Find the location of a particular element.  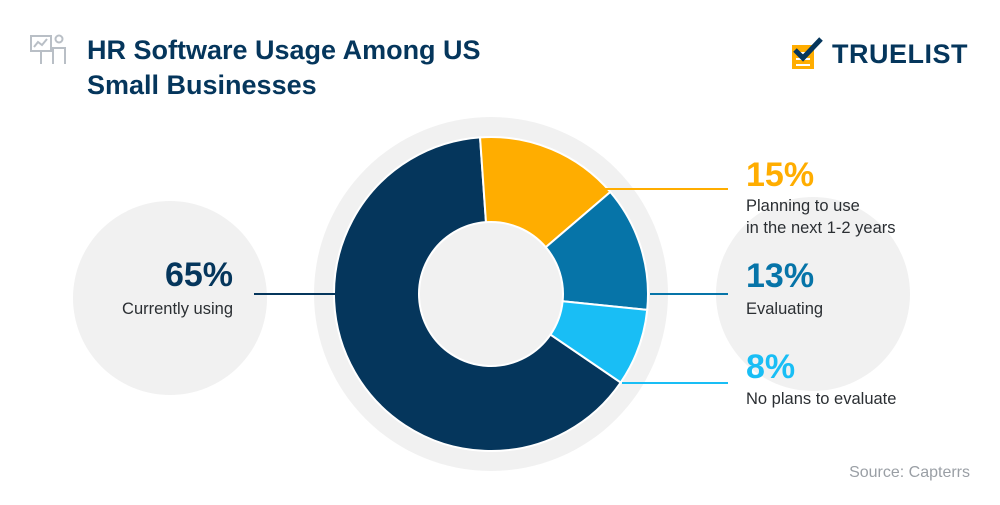

slice-category-label: Currently using is located at coordinates (177, 309).